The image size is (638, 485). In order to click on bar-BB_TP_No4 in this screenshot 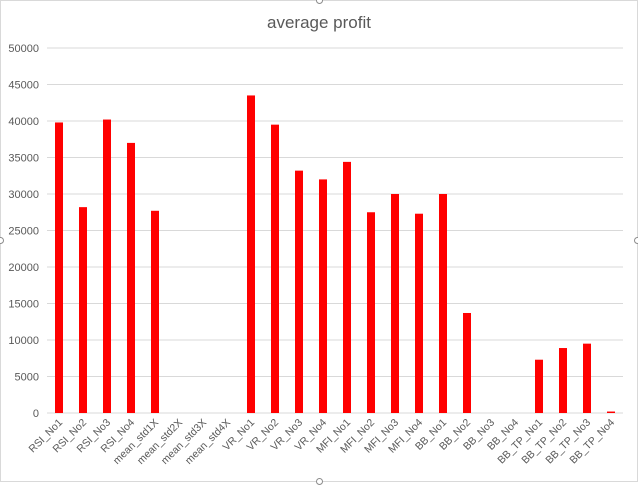, I will do `click(611, 412)`.